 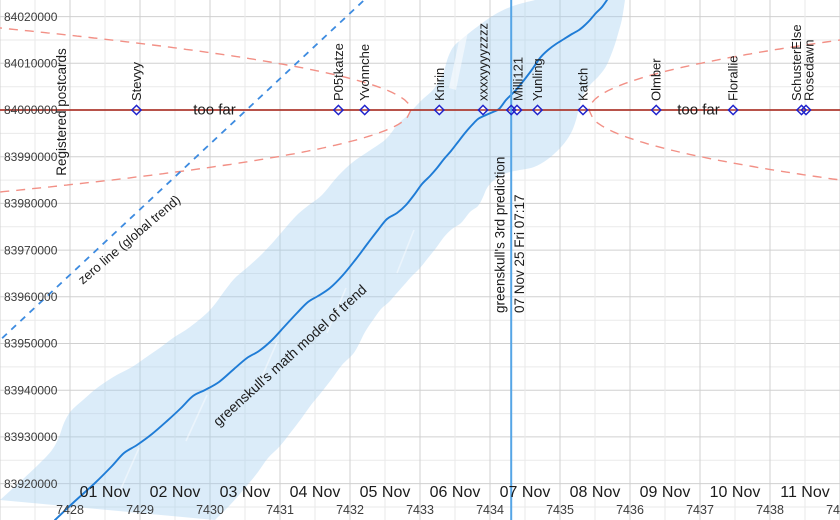 I want to click on band-notch, so click(x=459, y=56).